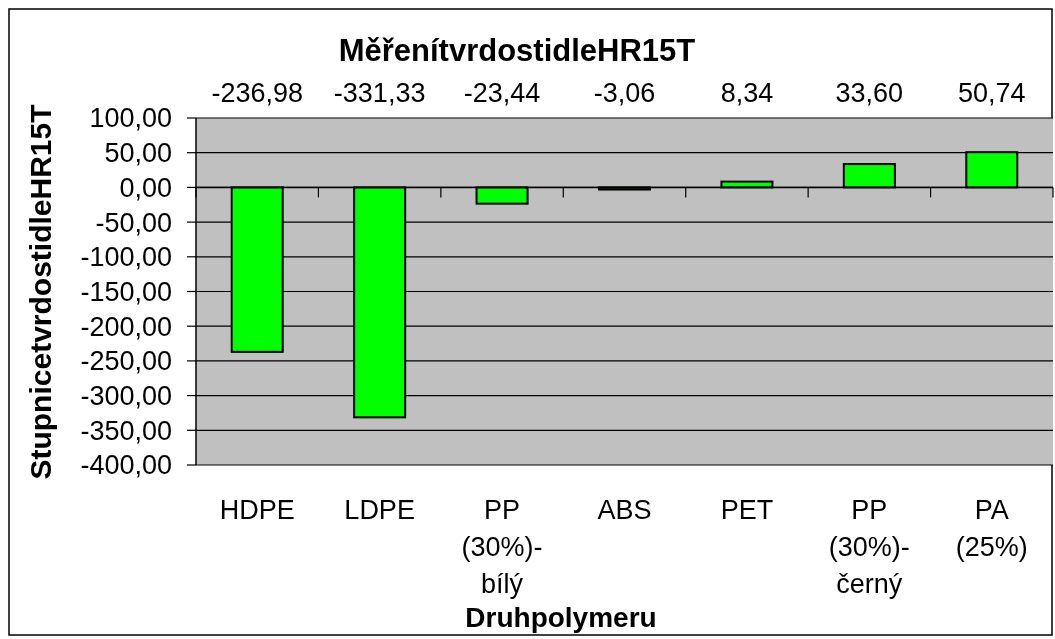 This screenshot has width=1055, height=639. I want to click on data-label: -3,06, so click(624, 93).